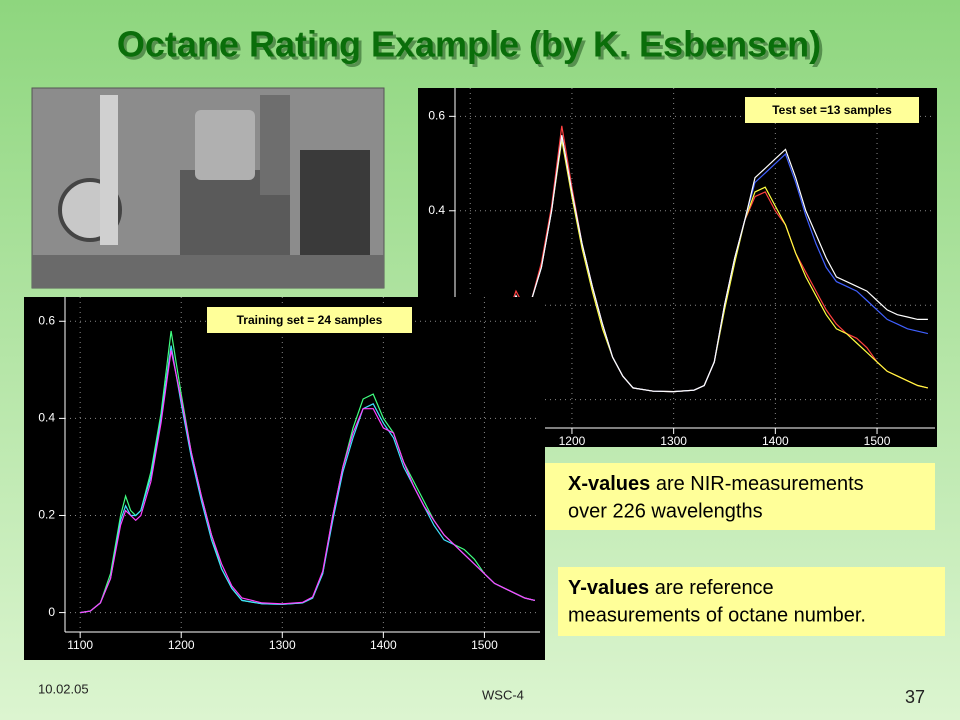  Describe the element at coordinates (915, 697) in the screenshot. I see `page-number: 37` at that location.